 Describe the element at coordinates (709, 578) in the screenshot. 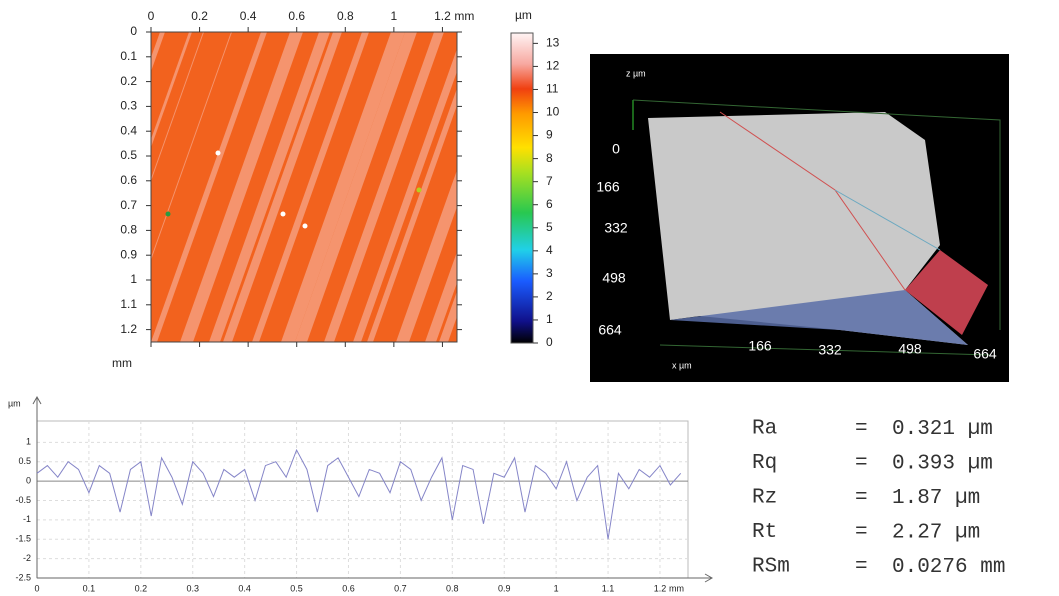

I see `axis-arrow` at that location.